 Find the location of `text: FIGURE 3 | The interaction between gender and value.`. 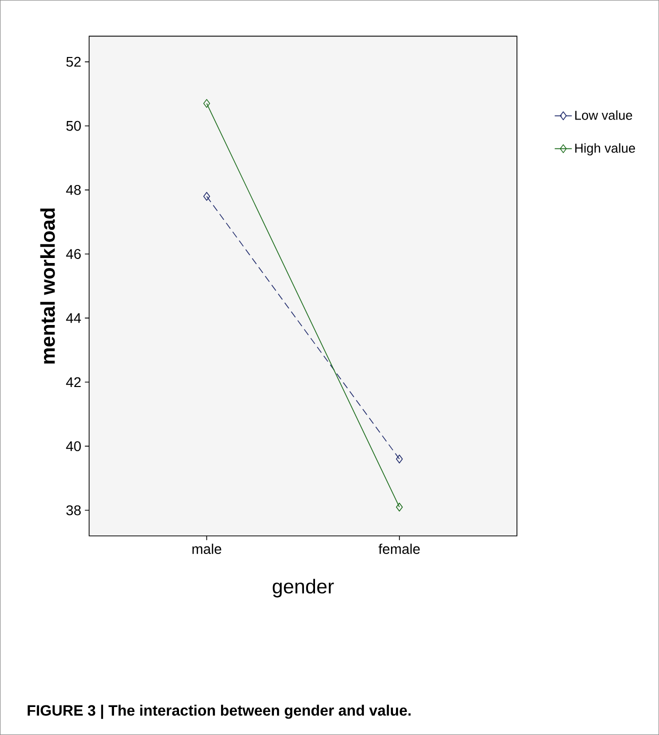

text: FIGURE 3 | The interaction between gender and value. is located at coordinates (219, 711).